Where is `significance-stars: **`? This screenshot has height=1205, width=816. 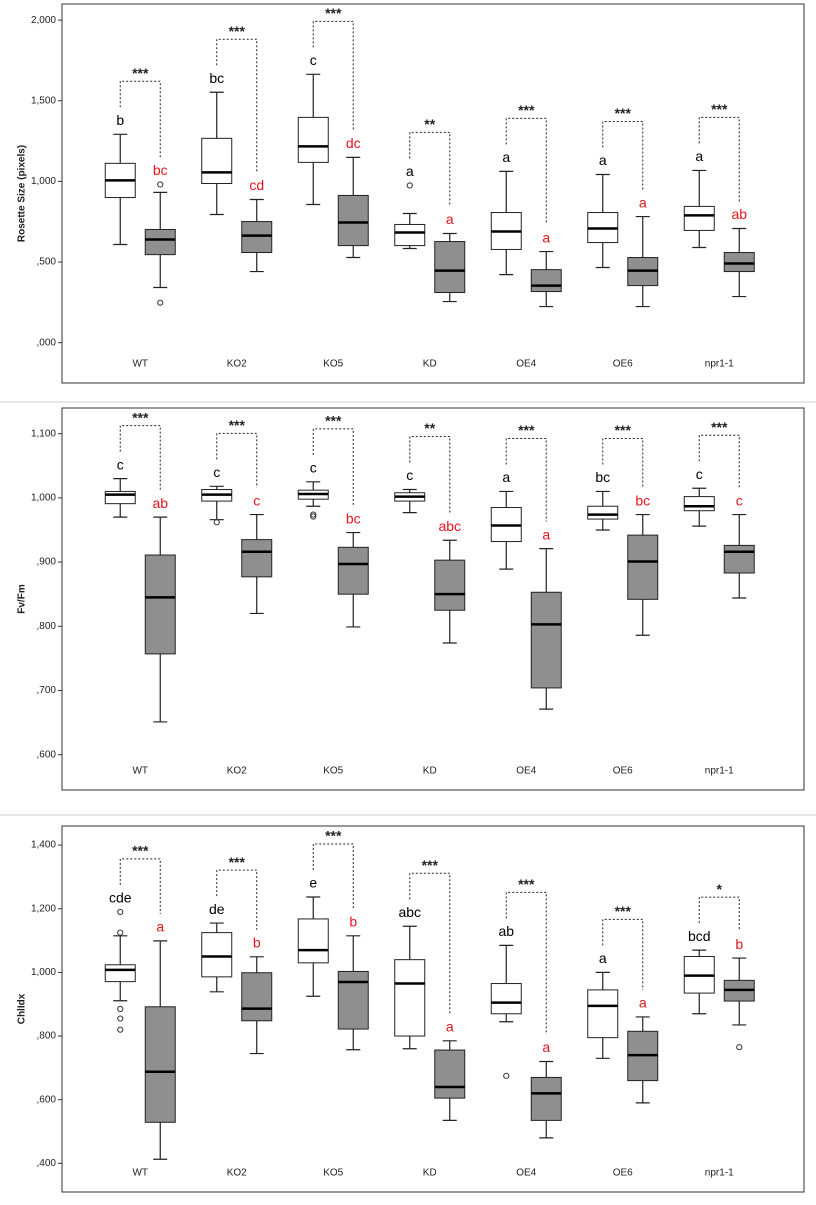
significance-stars: ** is located at coordinates (429, 124).